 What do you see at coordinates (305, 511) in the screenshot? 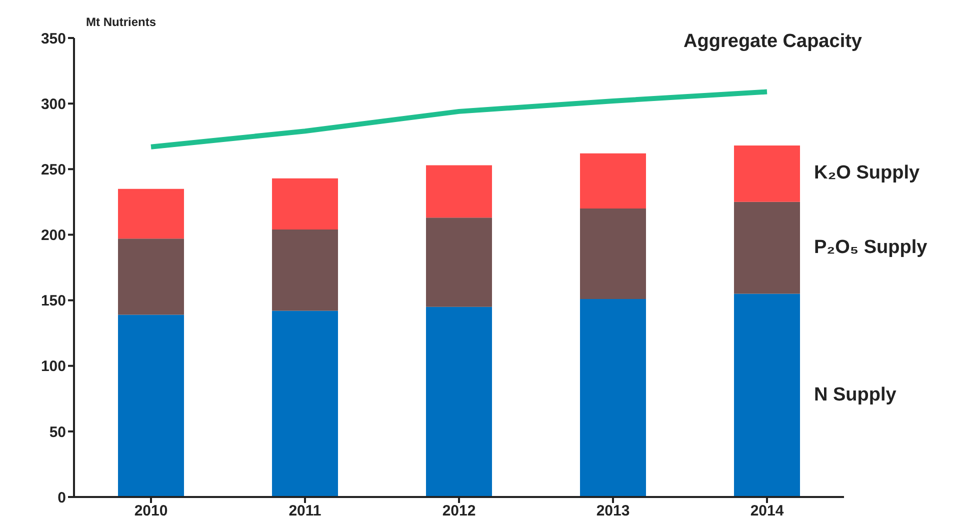
I see `x-tick-label: 2011` at bounding box center [305, 511].